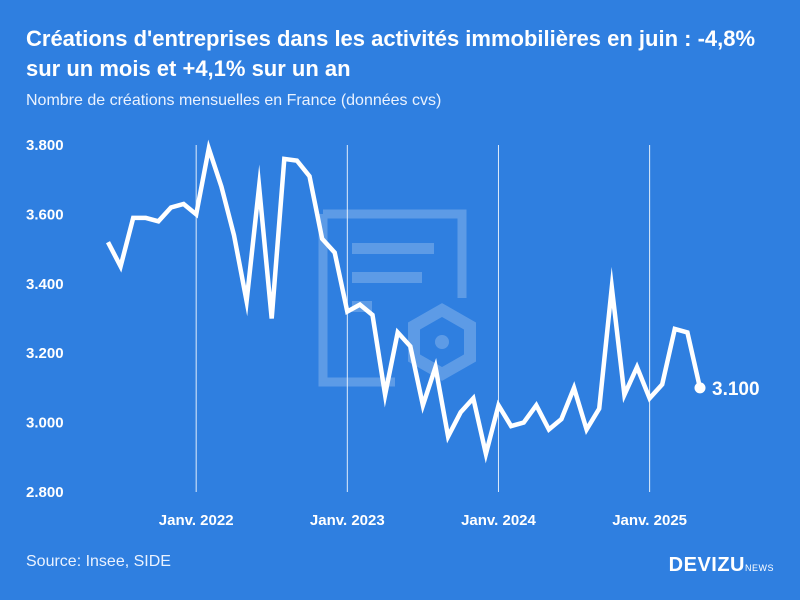 Image resolution: width=800 pixels, height=600 pixels. I want to click on x-tick-label: Janv. 2024, so click(498, 520).